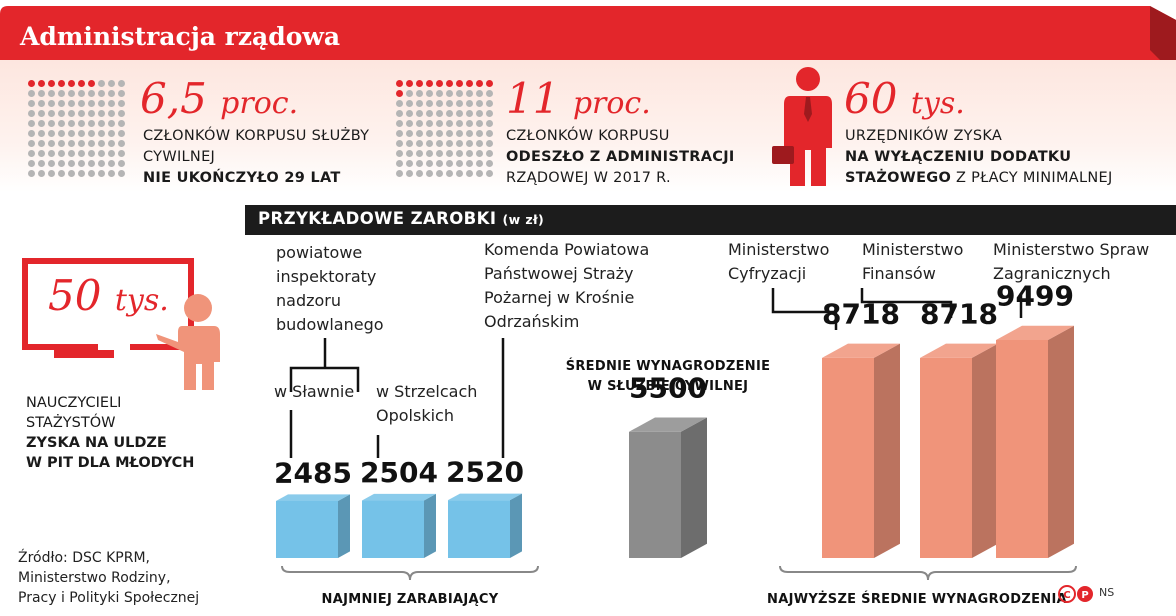 The height and width of the screenshot is (616, 1176). I want to click on bracket-label-high: NAJWYŻSZE ŚREDNIE WYNAGRODZENIA, so click(917, 599).